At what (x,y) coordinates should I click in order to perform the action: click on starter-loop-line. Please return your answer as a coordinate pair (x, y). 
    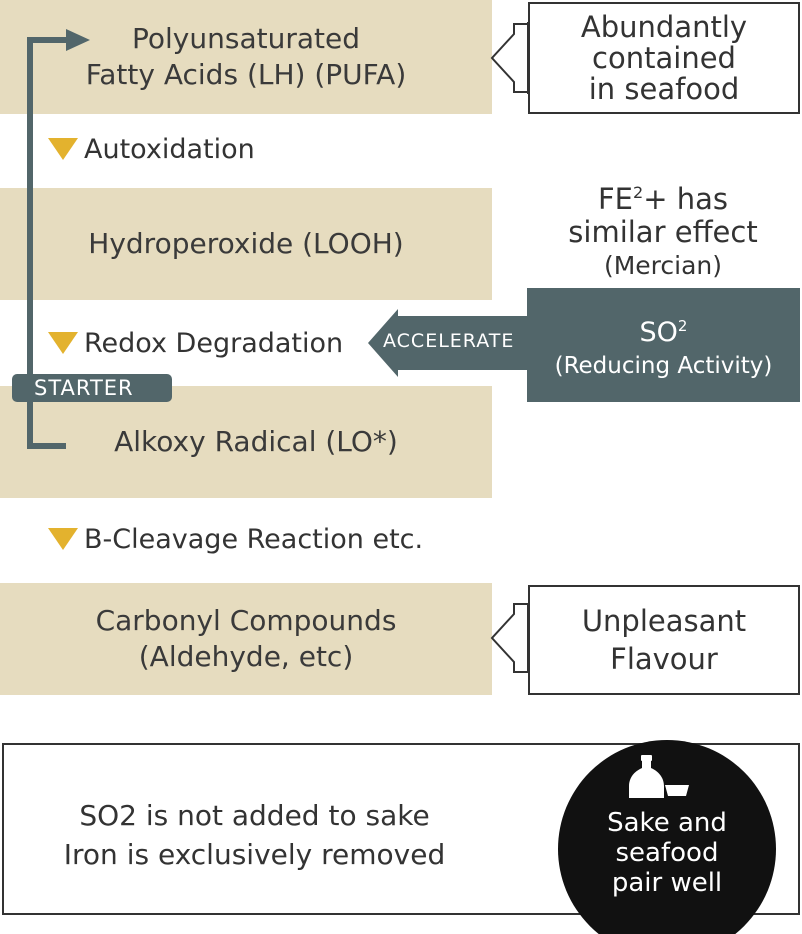
    Looking at the image, I should click on (48, 243).